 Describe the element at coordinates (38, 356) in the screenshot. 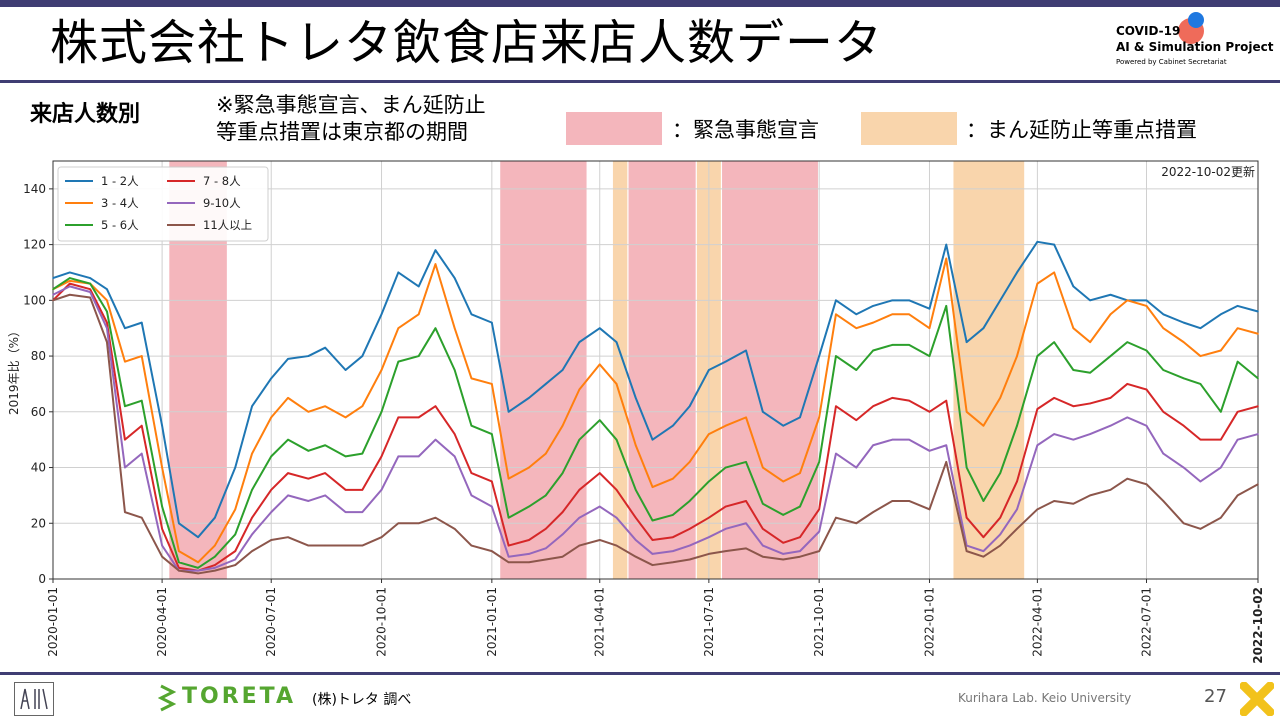

I see `y-tick-label: 80` at that location.